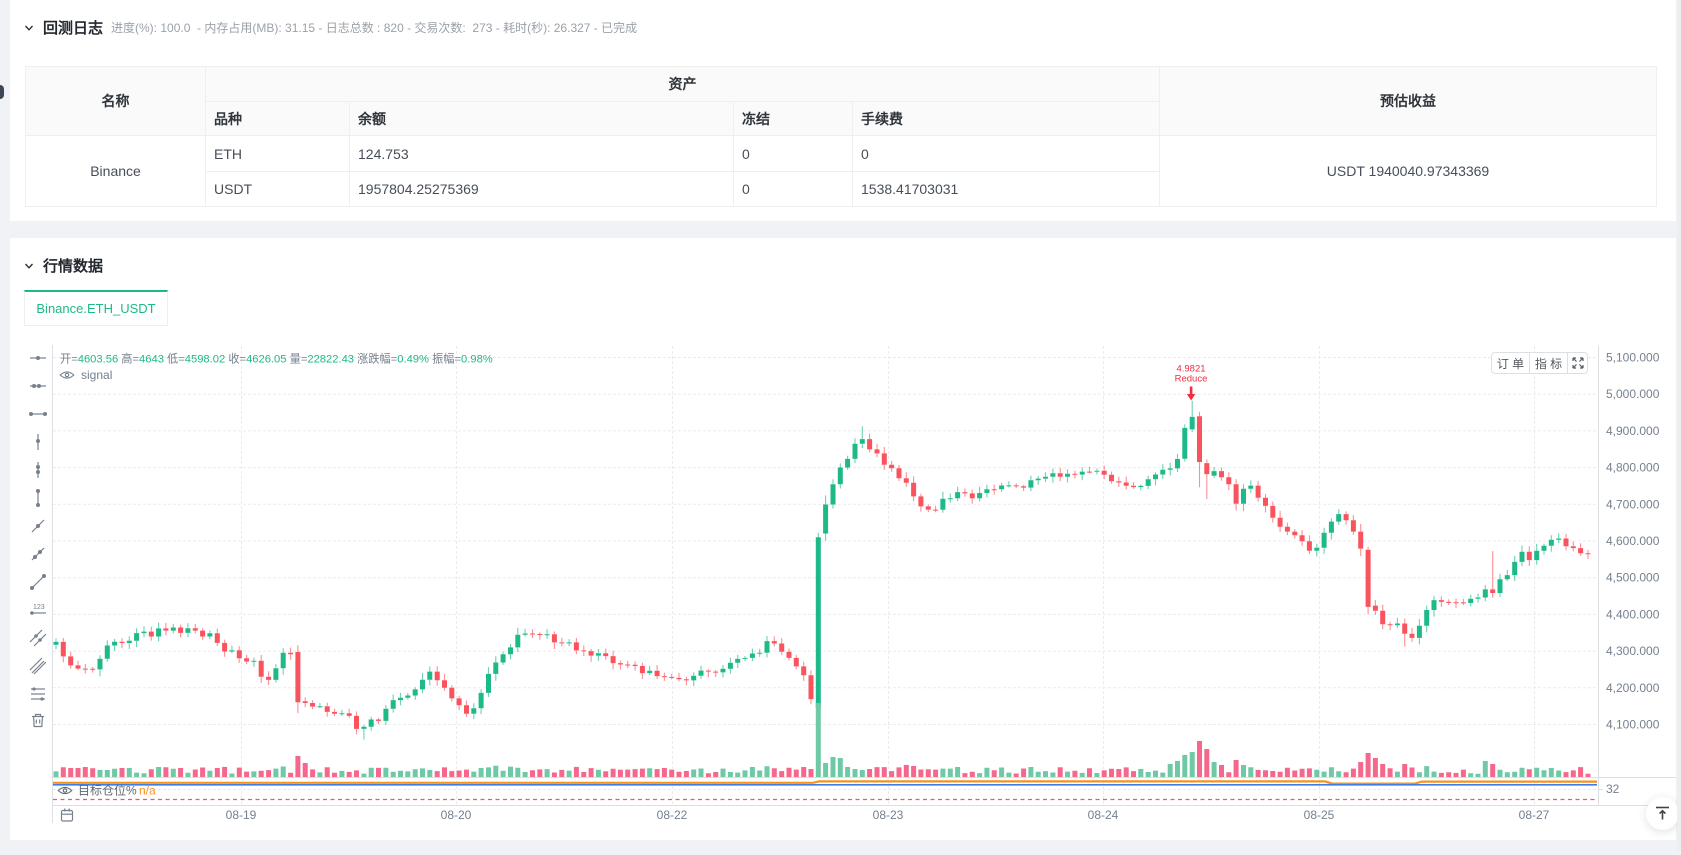 This screenshot has width=1681, height=855. Describe the element at coordinates (1633, 578) in the screenshot. I see `svg-text: 4,500.000` at that location.